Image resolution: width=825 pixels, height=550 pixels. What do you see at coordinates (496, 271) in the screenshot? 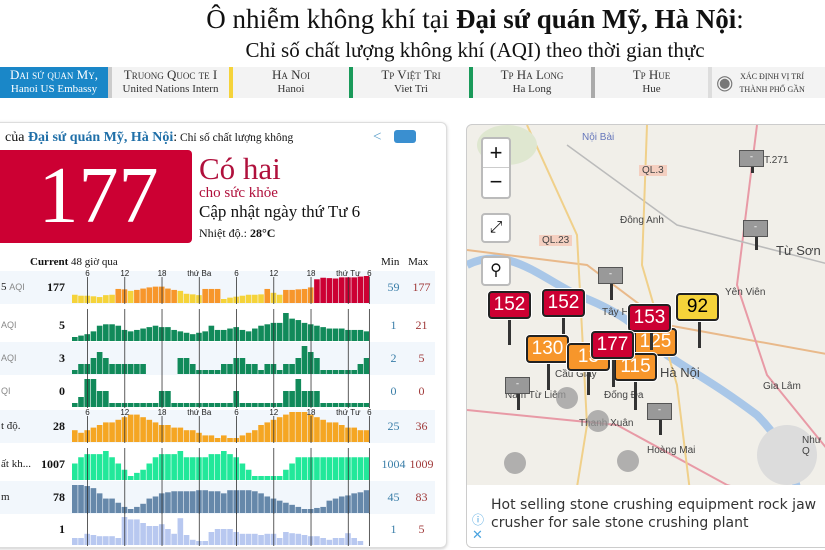
I see `map-pin-icon: ⚲` at bounding box center [496, 271].